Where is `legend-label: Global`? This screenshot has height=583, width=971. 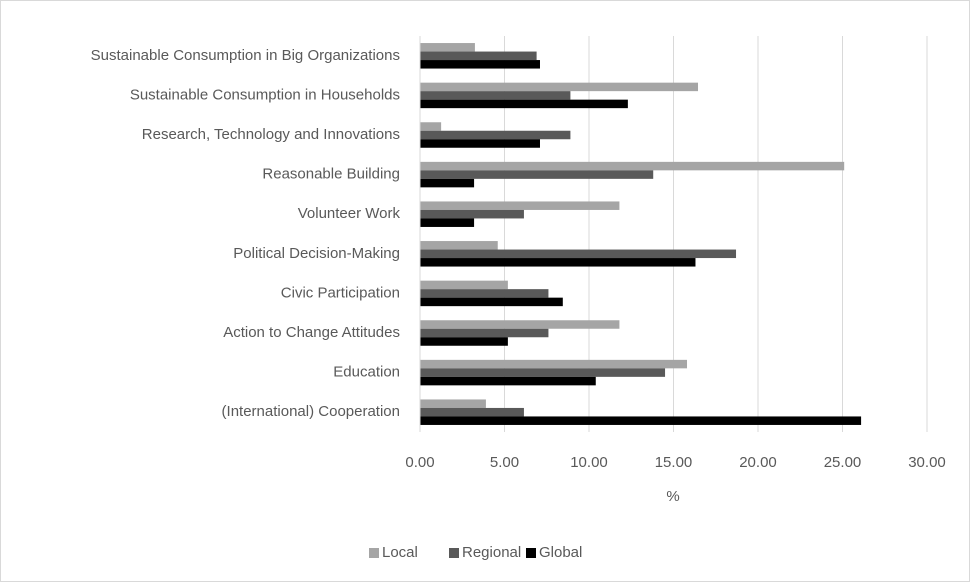 legend-label: Global is located at coordinates (560, 552).